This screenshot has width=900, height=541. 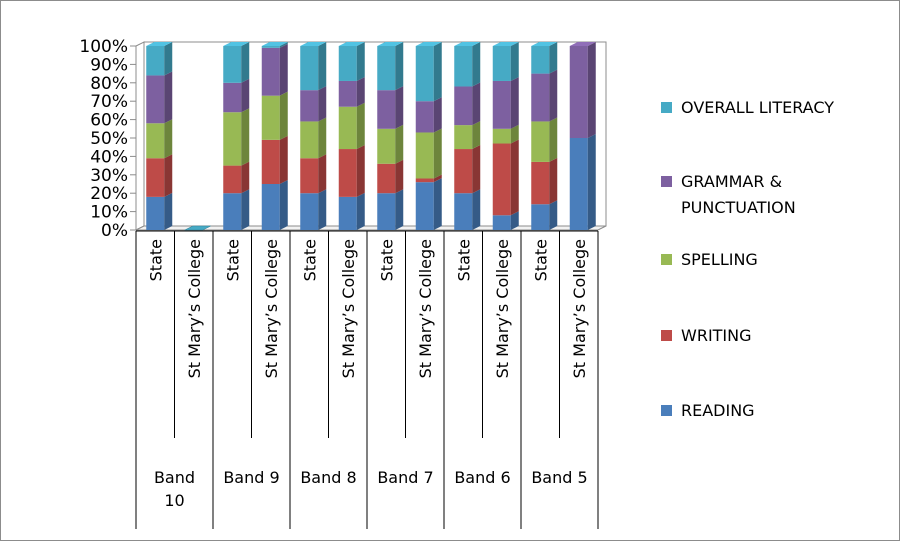 What do you see at coordinates (747, 107) in the screenshot?
I see `legend-item: OVERALL LITERACY` at bounding box center [747, 107].